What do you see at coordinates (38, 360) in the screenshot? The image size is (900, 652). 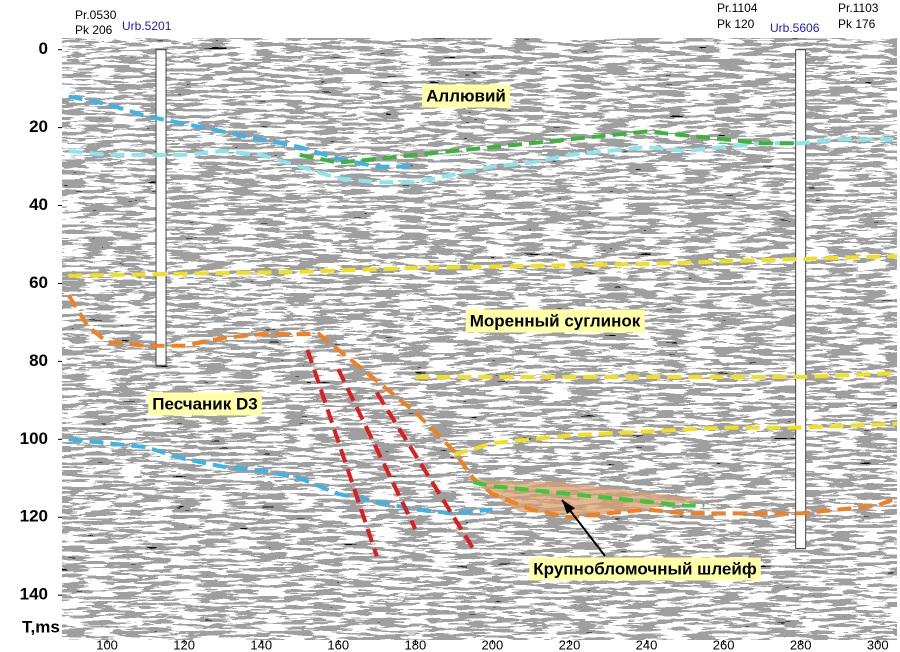 I see `y-tick-label: 80` at bounding box center [38, 360].